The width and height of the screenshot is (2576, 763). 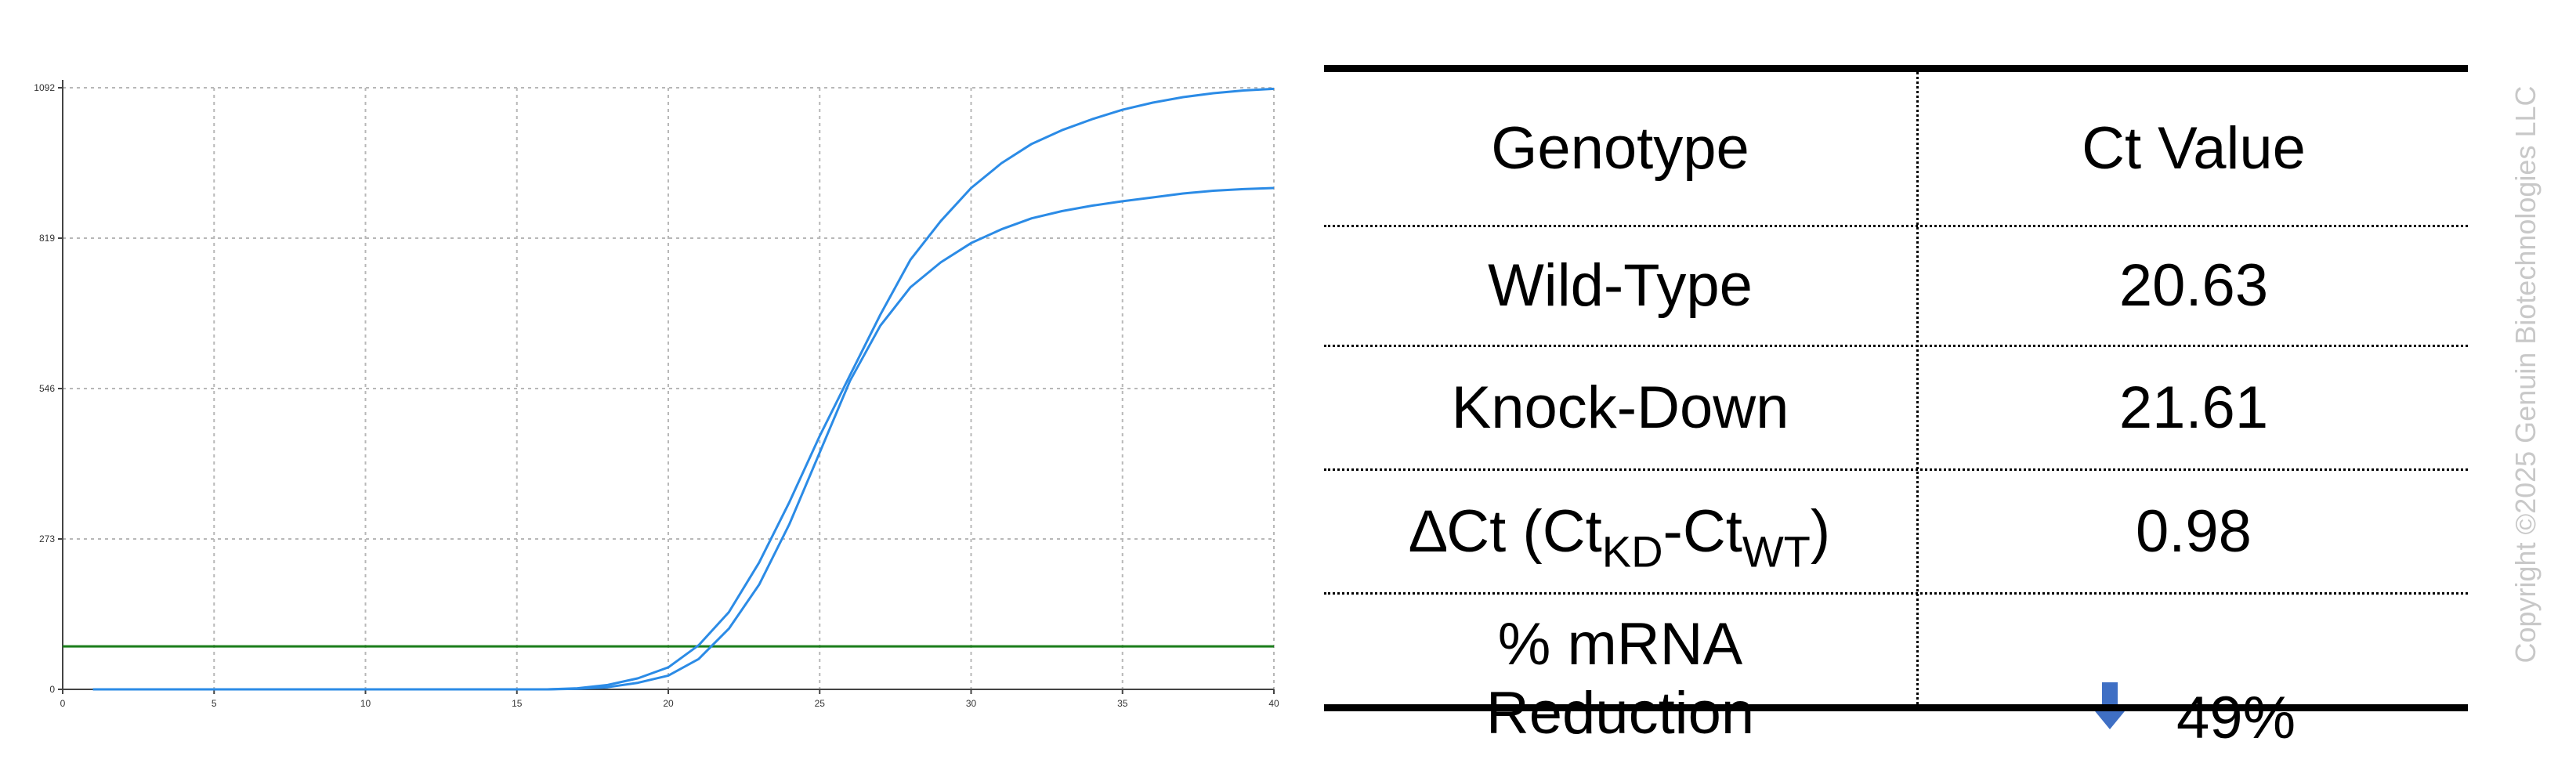 What do you see at coordinates (1821, 531) in the screenshot?
I see `delta-ct-end: )` at bounding box center [1821, 531].